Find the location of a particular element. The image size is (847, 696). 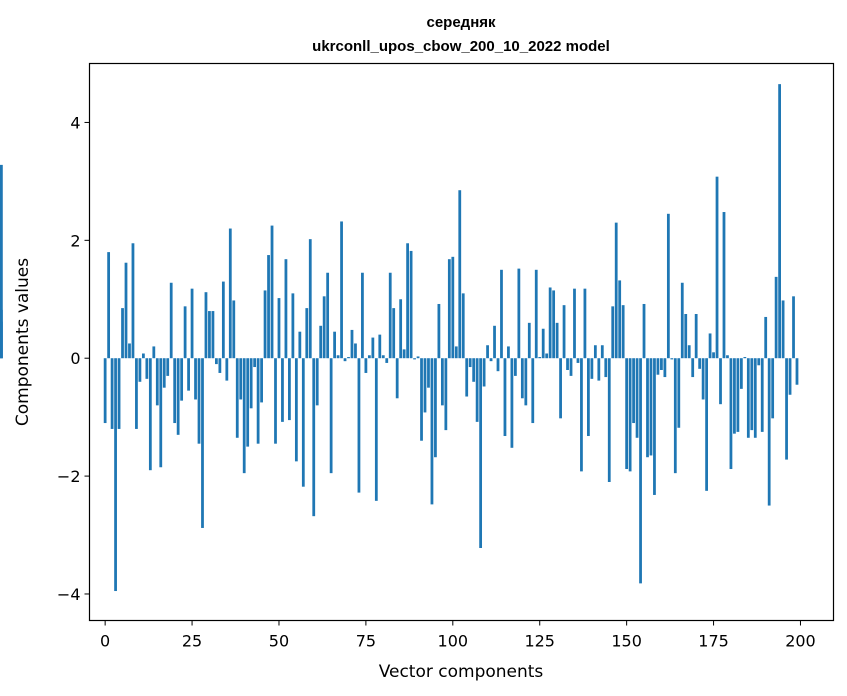

x-tick-label: 25 is located at coordinates (192, 641).